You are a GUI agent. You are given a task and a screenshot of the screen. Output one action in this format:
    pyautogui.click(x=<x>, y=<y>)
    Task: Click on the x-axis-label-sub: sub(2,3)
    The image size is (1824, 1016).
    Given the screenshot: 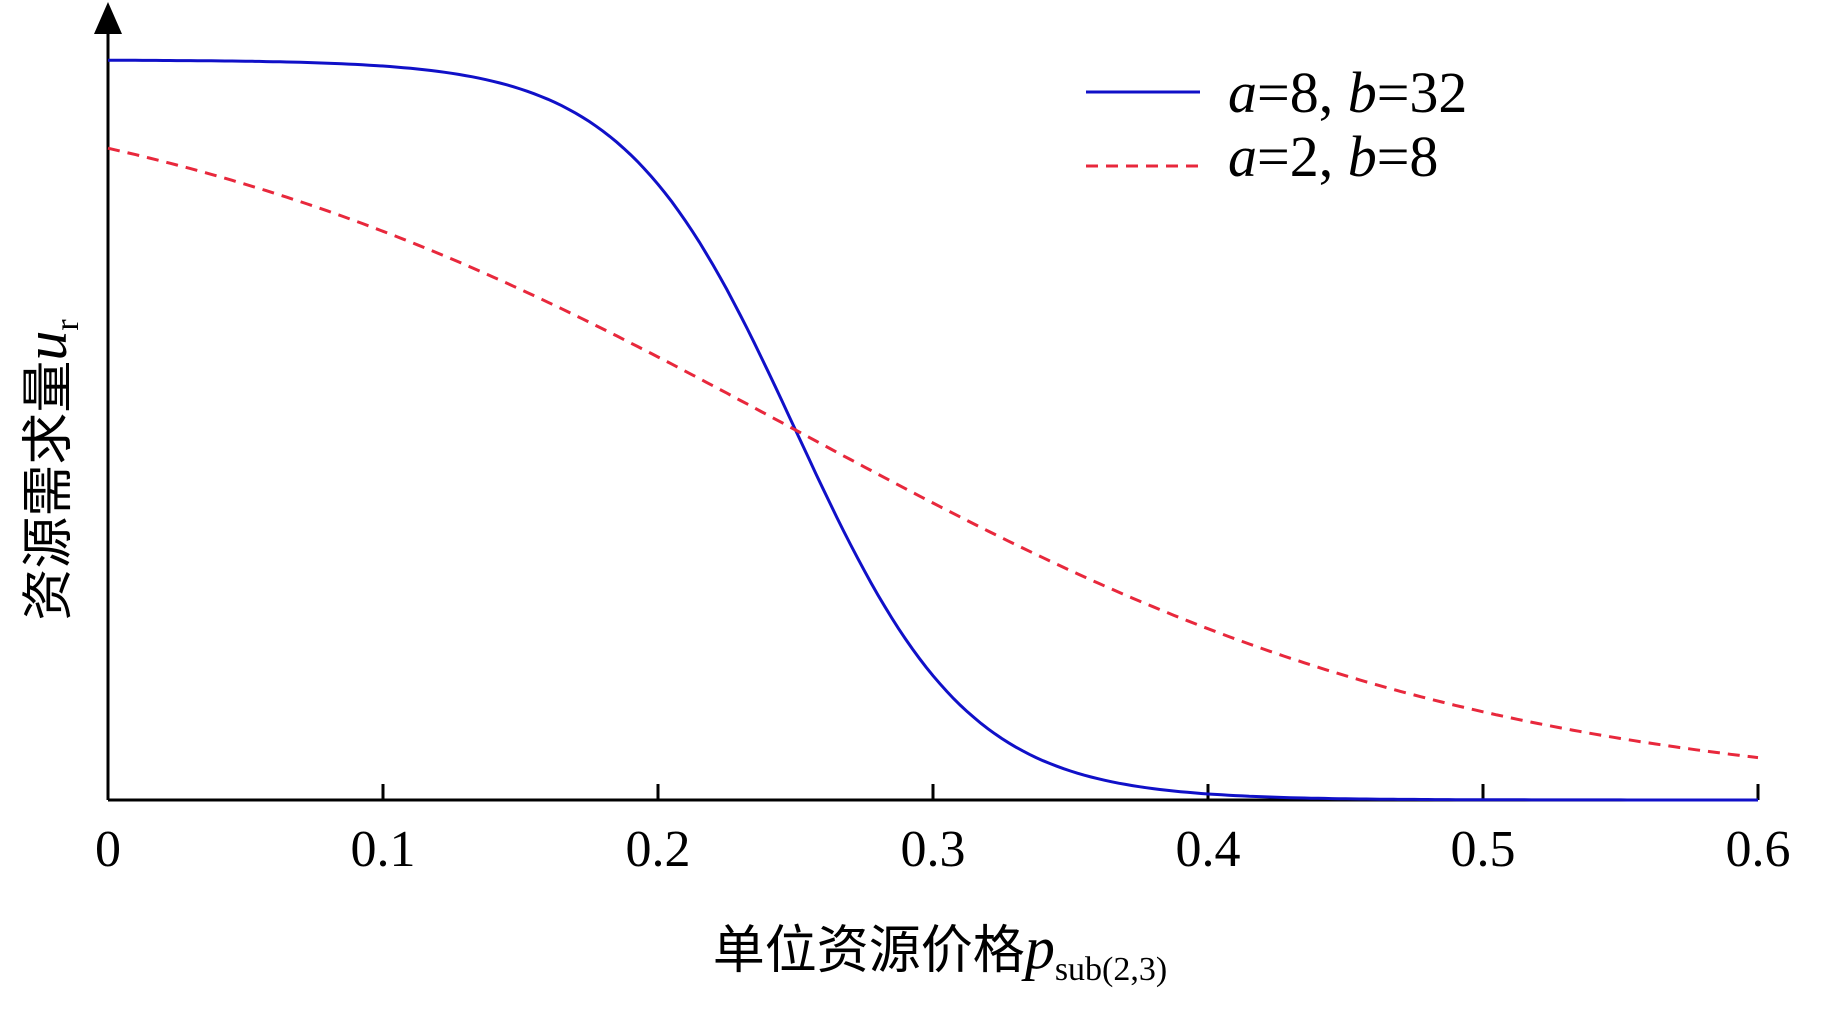 What is the action you would take?
    pyautogui.click(x=1111, y=969)
    